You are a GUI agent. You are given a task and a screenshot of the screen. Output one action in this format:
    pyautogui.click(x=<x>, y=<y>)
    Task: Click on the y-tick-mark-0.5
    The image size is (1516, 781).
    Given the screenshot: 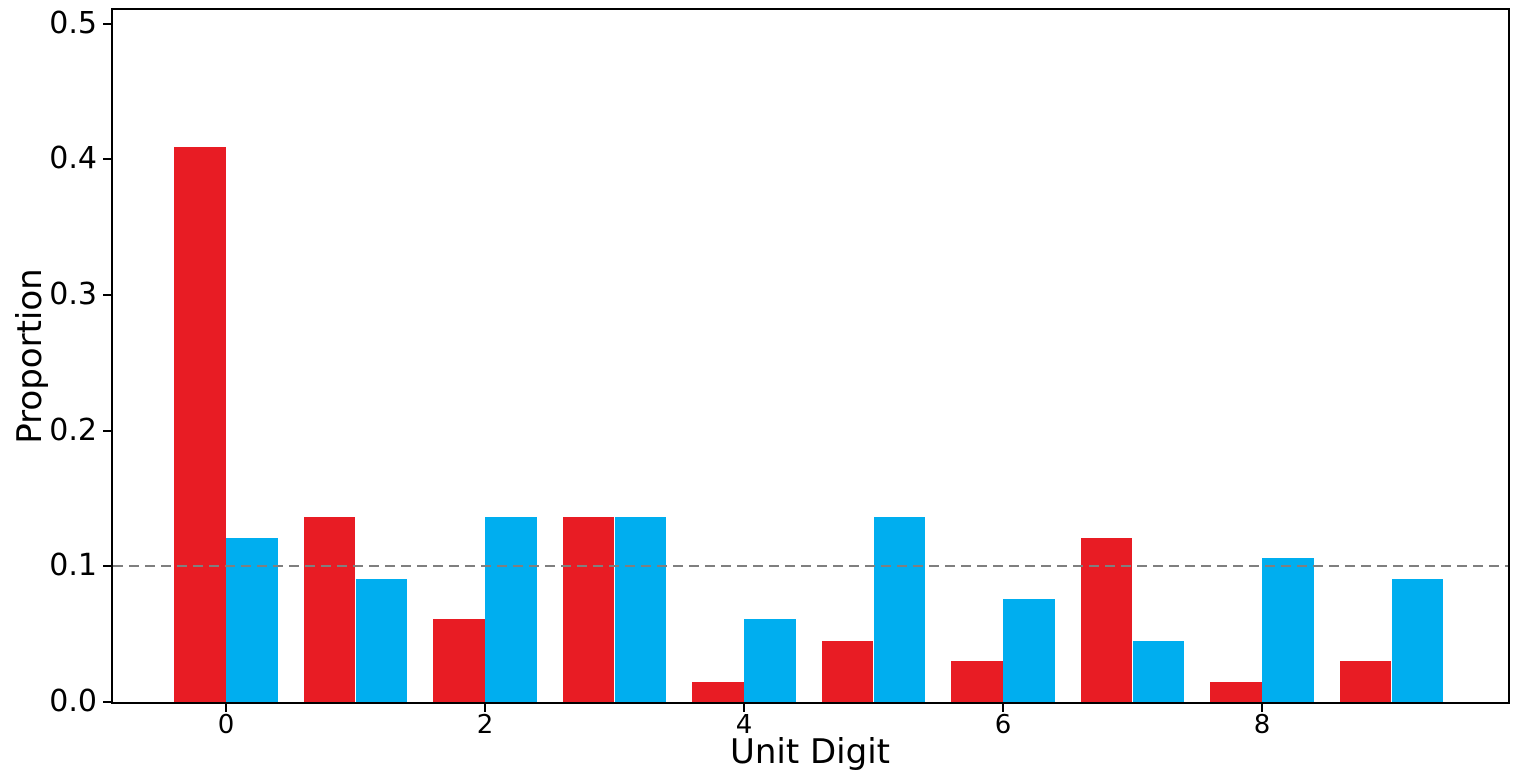 What is the action you would take?
    pyautogui.click(x=107, y=23)
    